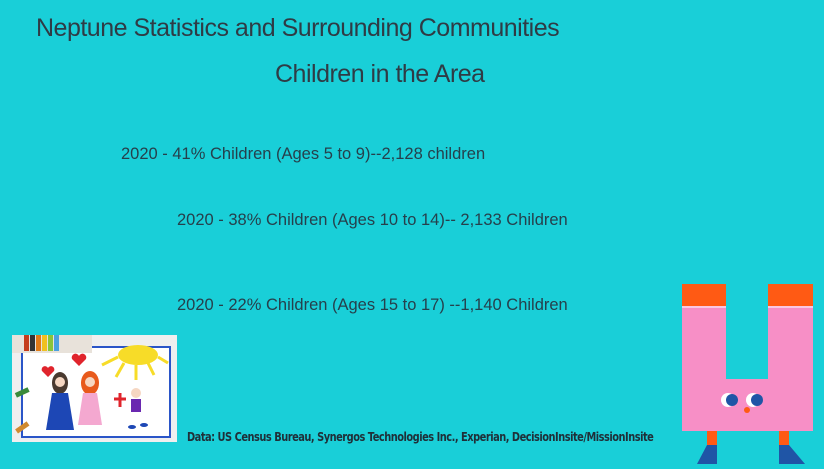 This screenshot has height=469, width=824. Describe the element at coordinates (380, 74) in the screenshot. I see `slide-subtitle: Children in the Area` at that location.